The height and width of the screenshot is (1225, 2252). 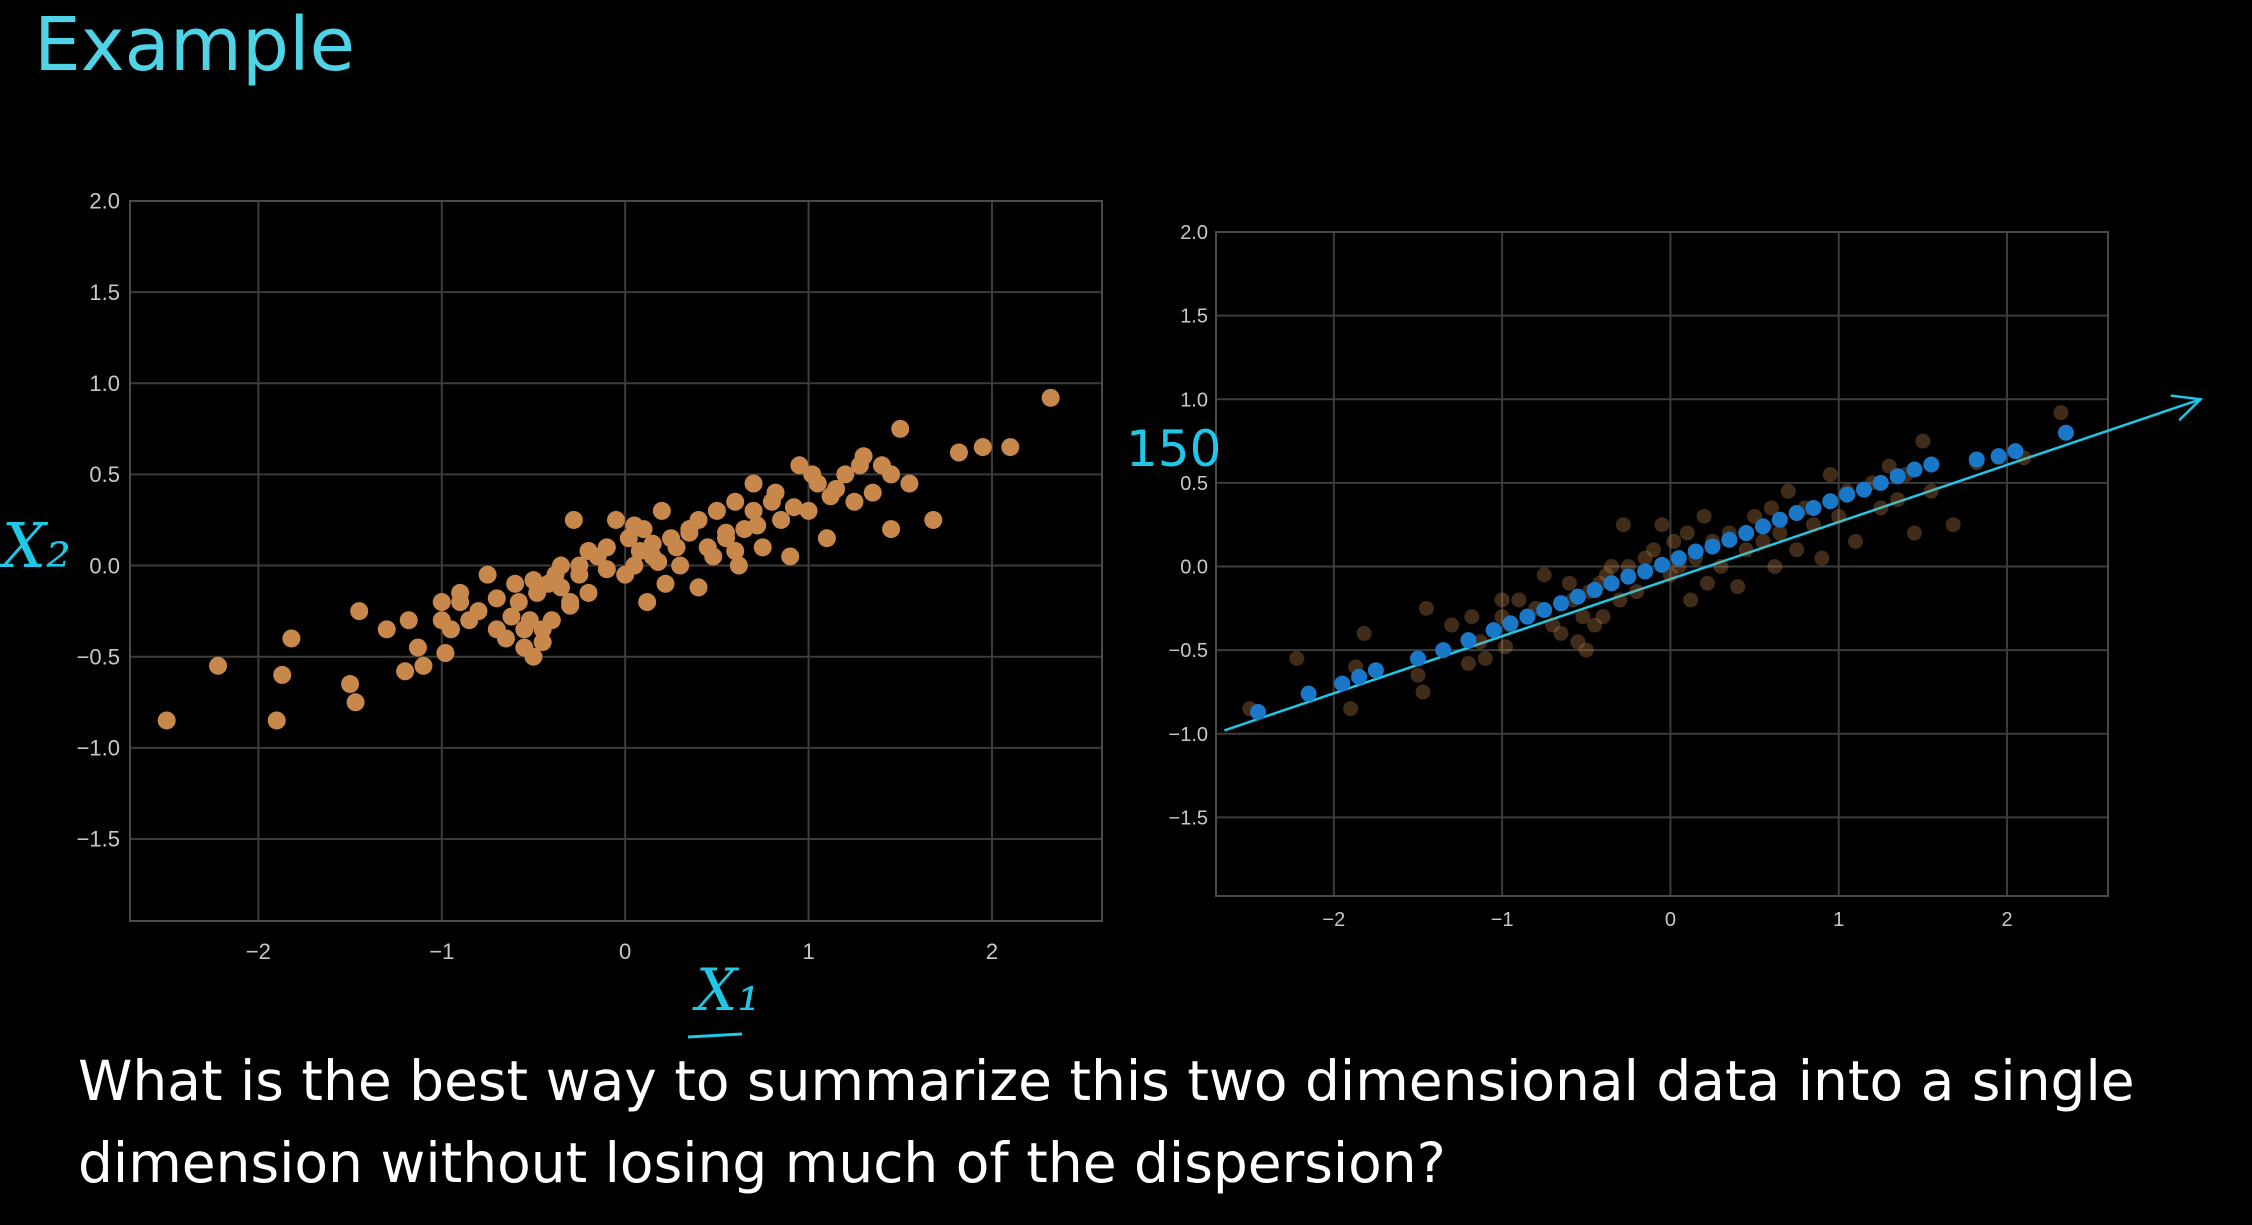 What do you see at coordinates (98, 748) in the screenshot?
I see `y-tick-label: −1.0` at bounding box center [98, 748].